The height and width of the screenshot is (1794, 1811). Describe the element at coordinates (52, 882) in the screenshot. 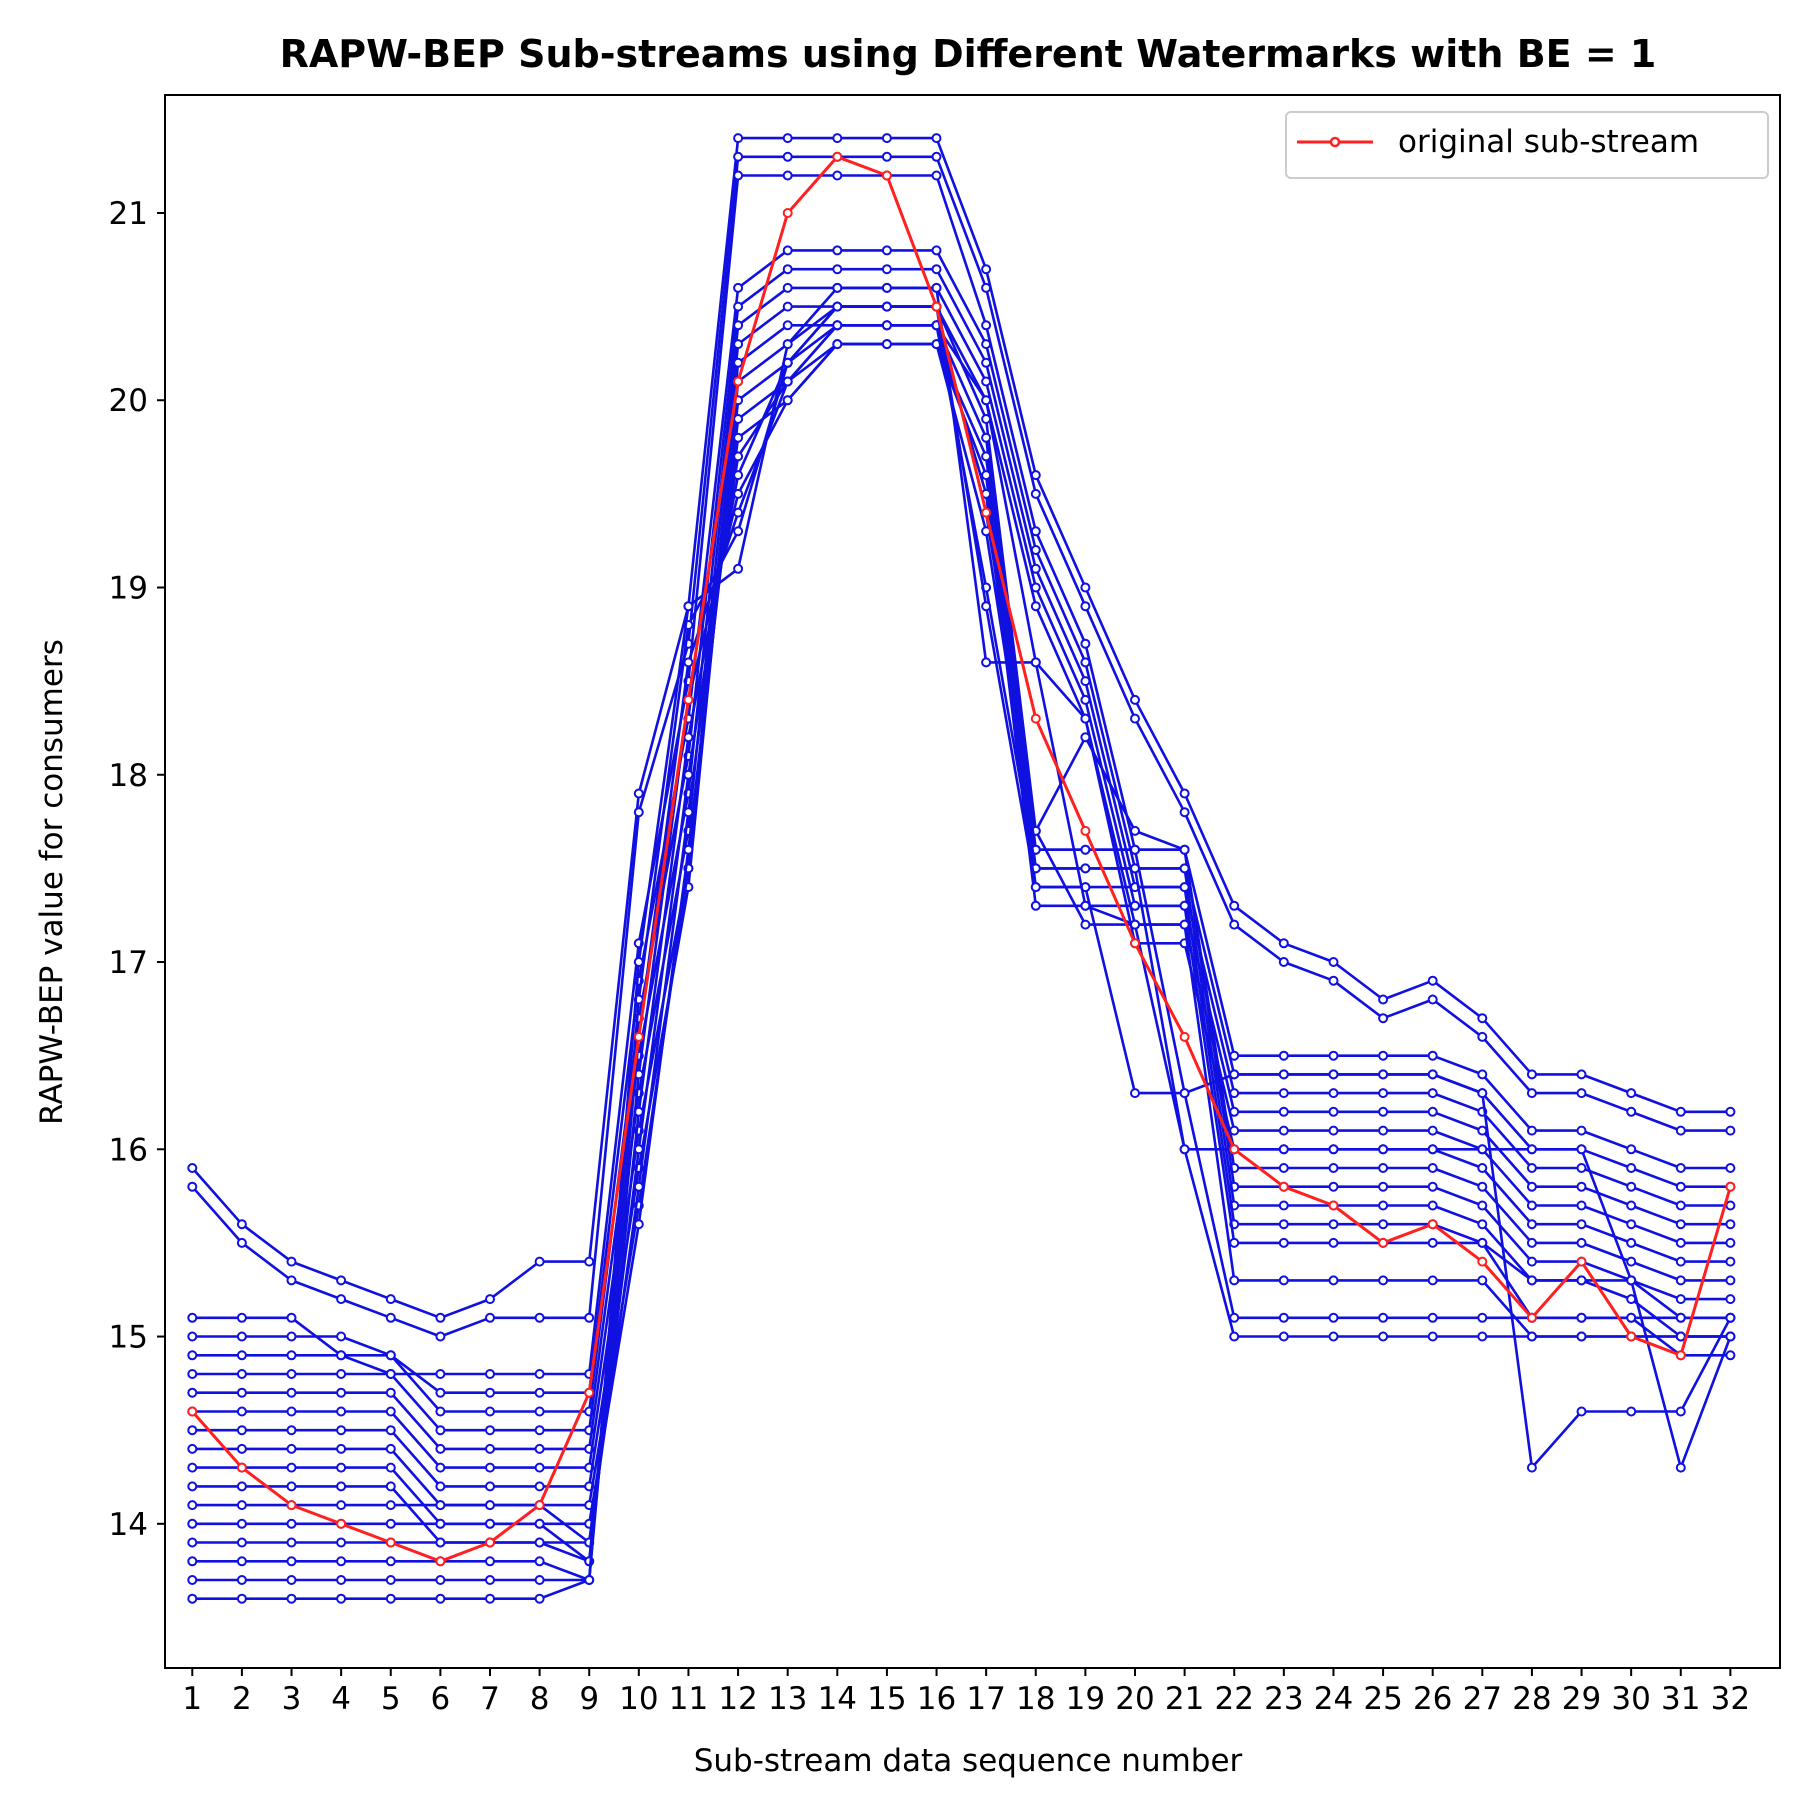

I see `y-axis-label: RAPW-BEP value for consumers` at that location.